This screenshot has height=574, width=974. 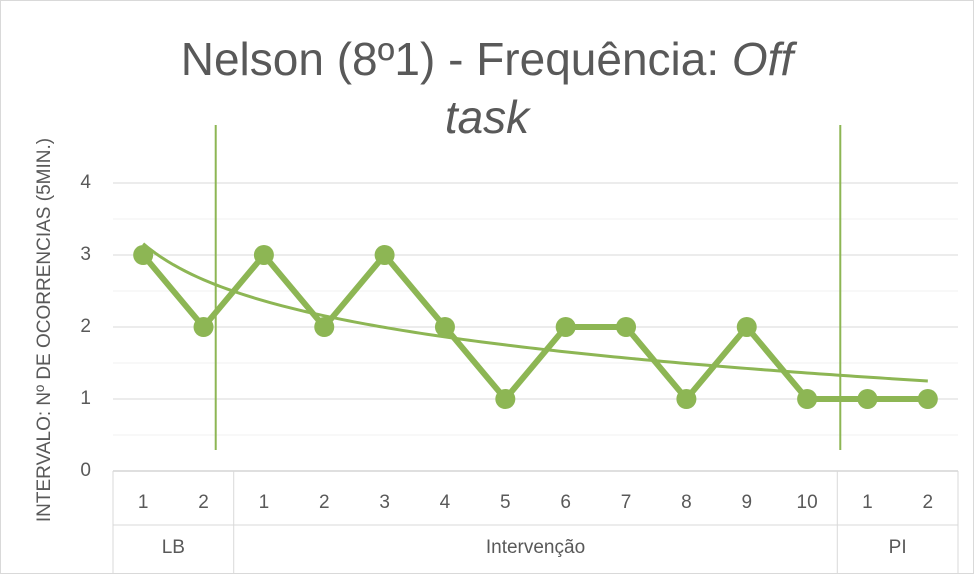 I want to click on title-emphasis: Off task, so click(x=619, y=88).